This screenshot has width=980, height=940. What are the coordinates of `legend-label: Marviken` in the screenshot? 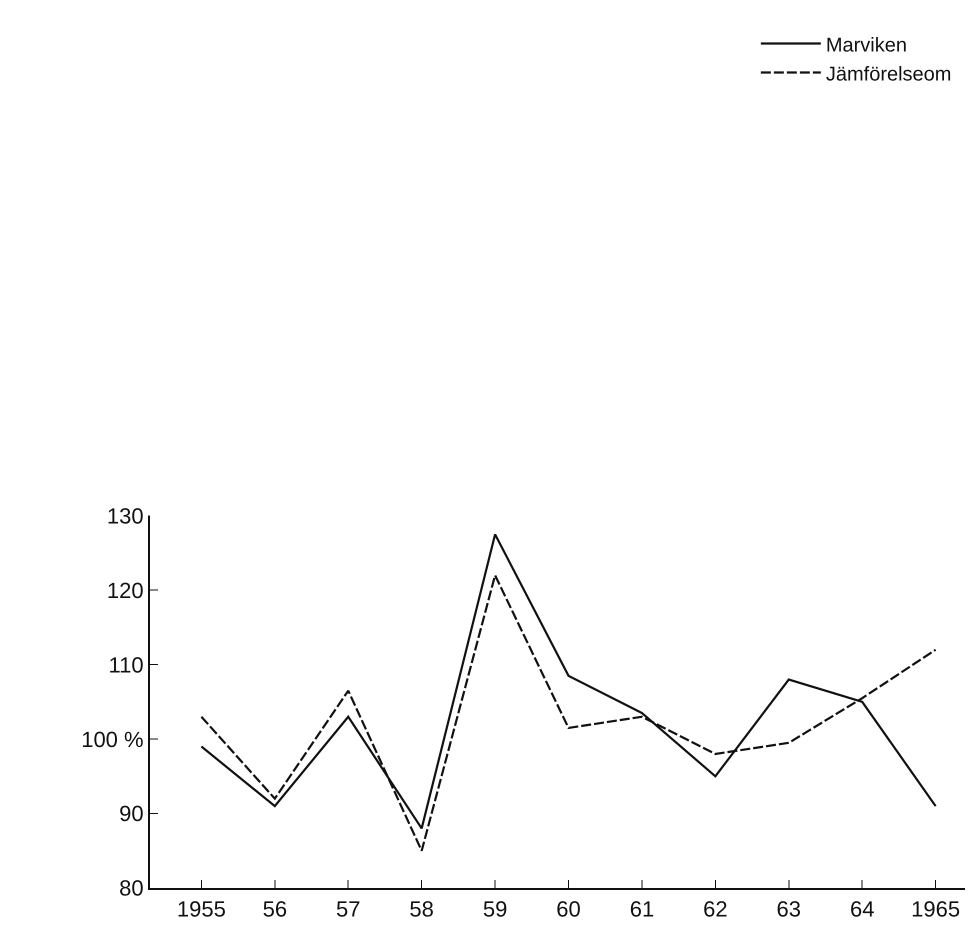 It's located at (866, 45).